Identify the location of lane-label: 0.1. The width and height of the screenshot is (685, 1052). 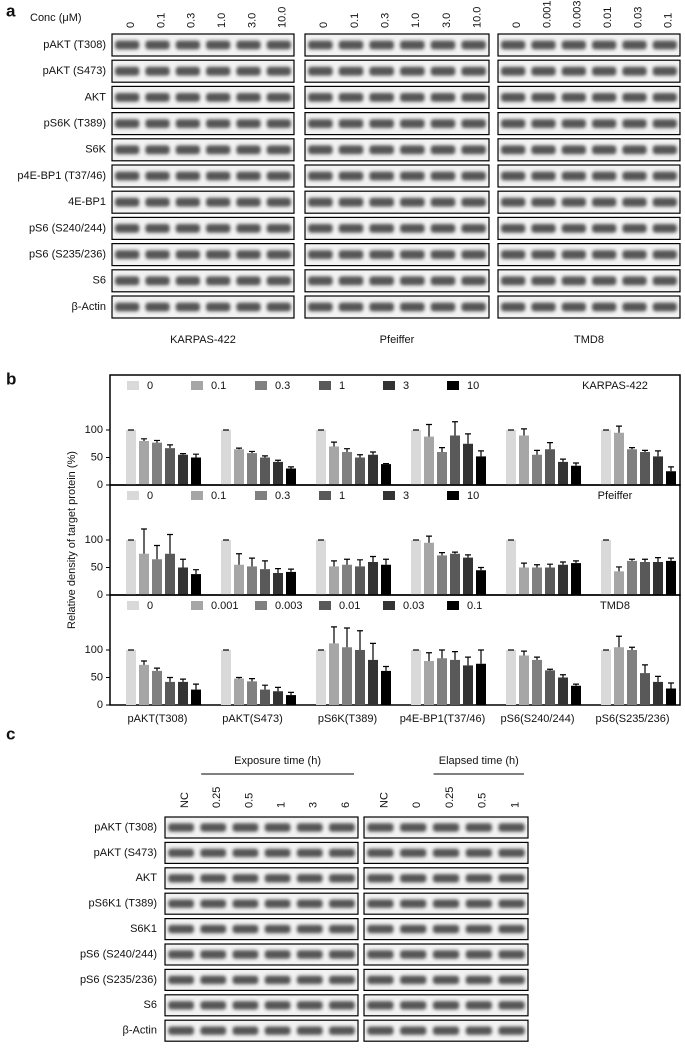
(161, 20).